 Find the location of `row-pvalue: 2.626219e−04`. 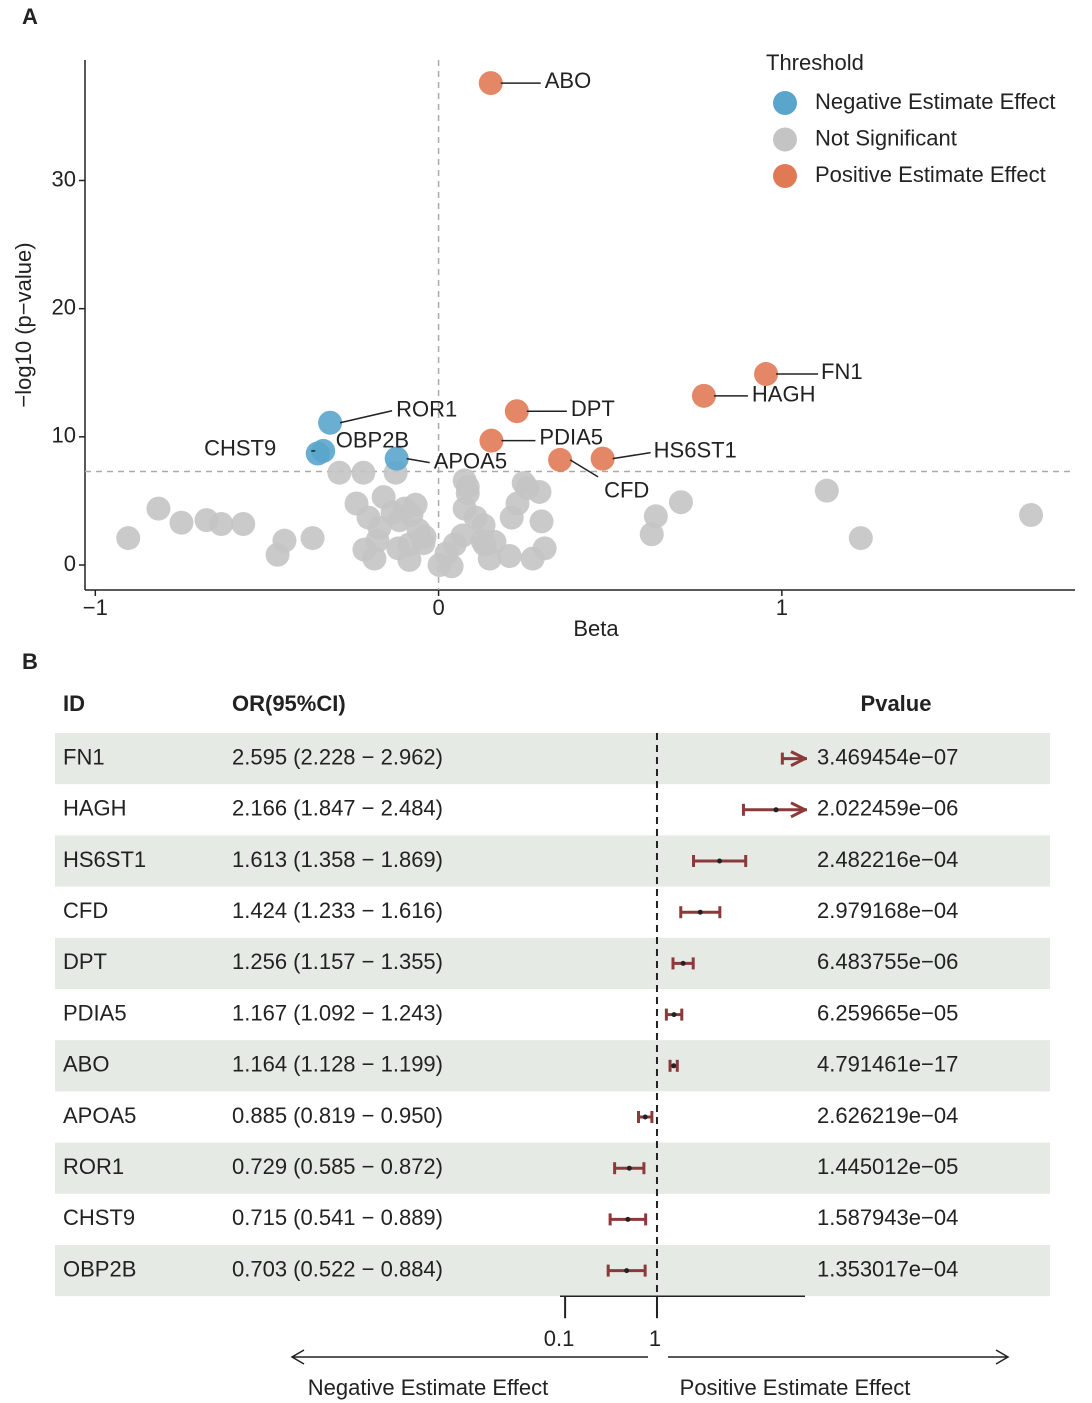

row-pvalue: 2.626219e−04 is located at coordinates (887, 1115).